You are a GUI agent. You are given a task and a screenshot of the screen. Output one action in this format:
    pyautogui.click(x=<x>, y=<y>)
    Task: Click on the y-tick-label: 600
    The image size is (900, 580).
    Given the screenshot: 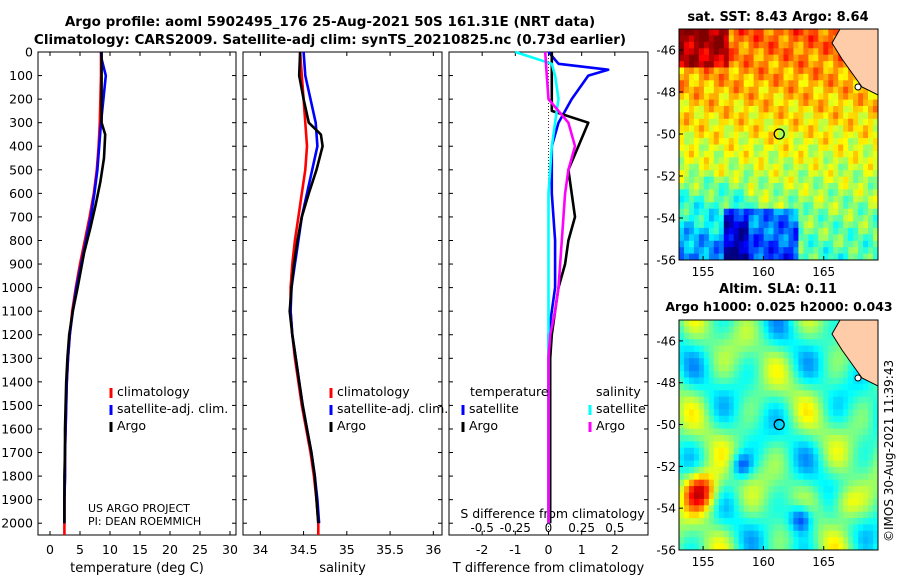 What is the action you would take?
    pyautogui.click(x=21, y=193)
    